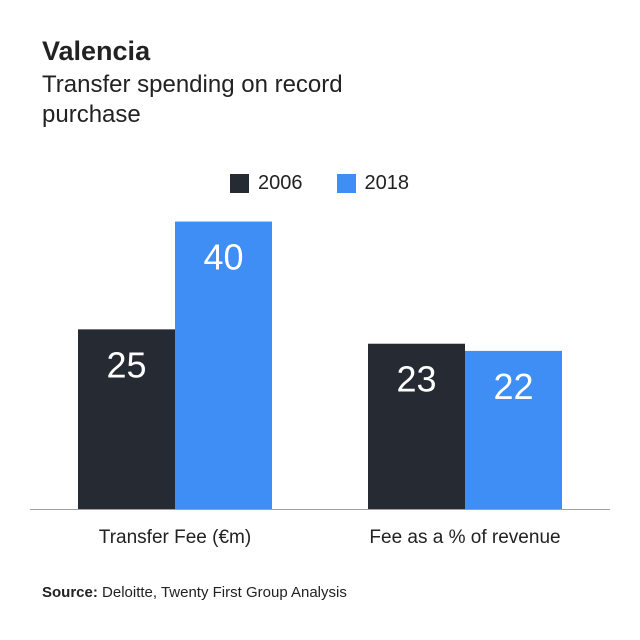 The image size is (640, 640). I want to click on legend: 2006 2018, so click(336, 183).